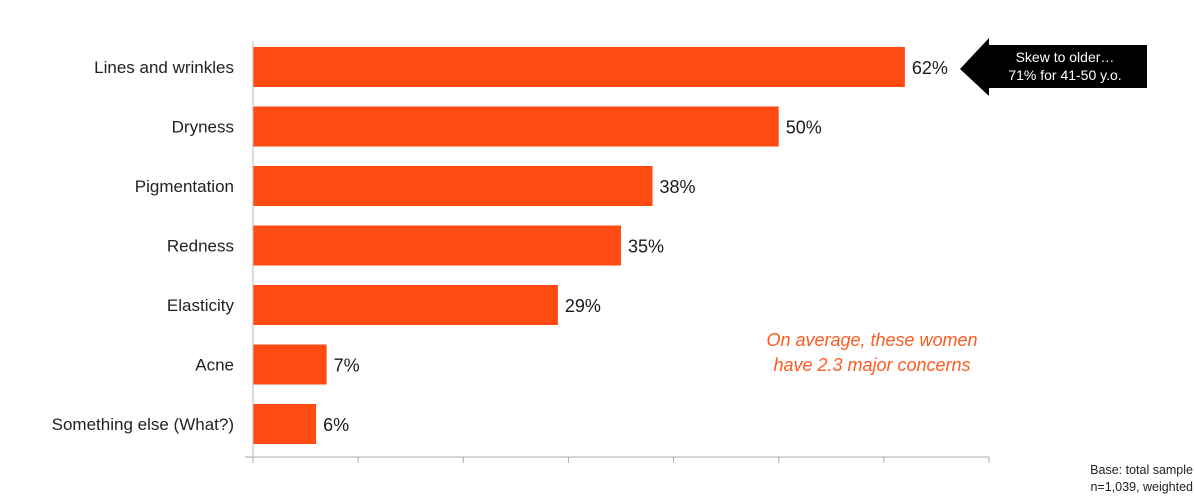  Describe the element at coordinates (201, 305) in the screenshot. I see `category-label: Elasticity` at that location.